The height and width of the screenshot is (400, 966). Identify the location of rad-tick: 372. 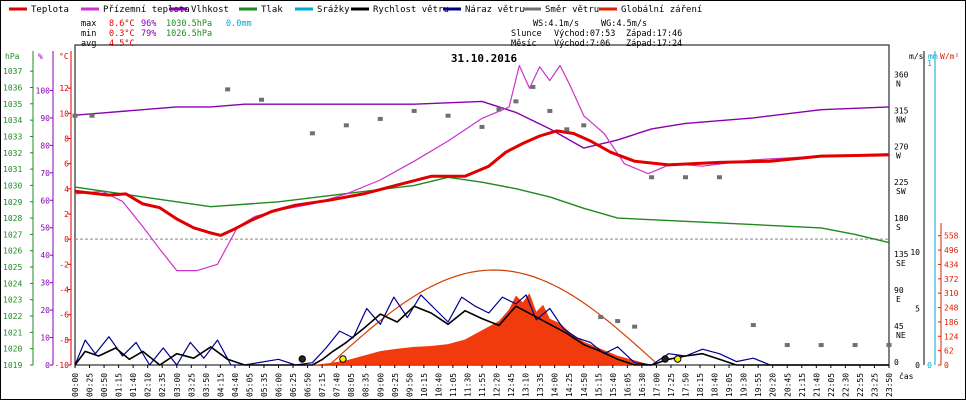
(951, 279).